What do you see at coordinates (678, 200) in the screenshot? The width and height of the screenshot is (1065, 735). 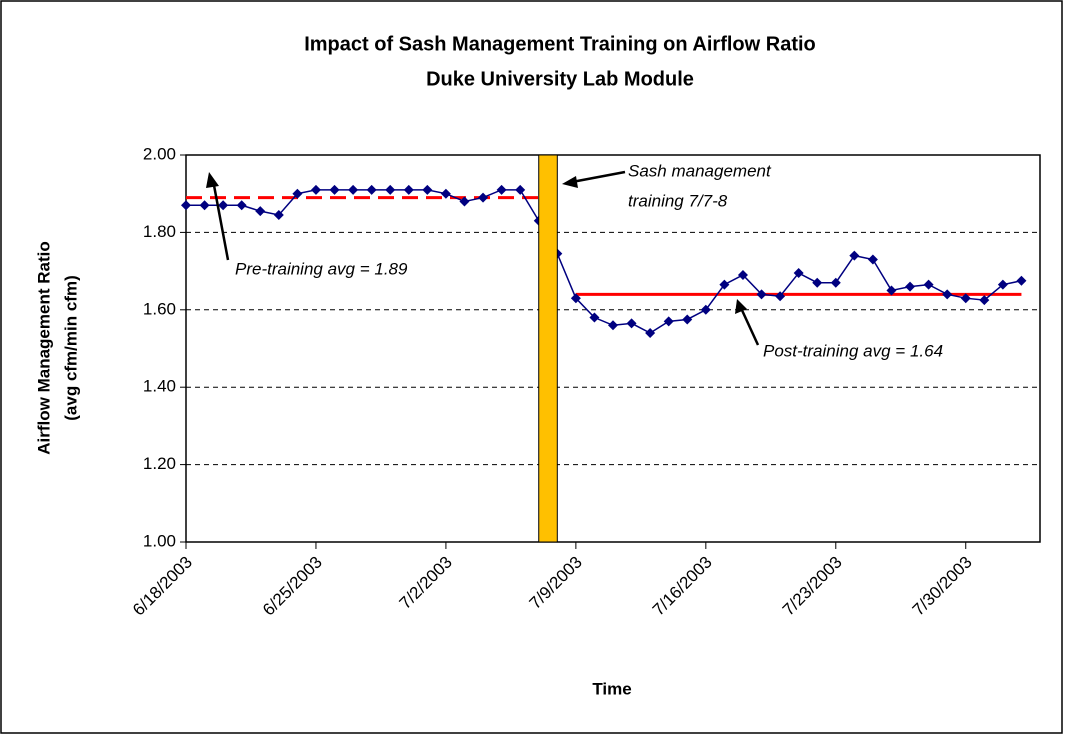 I see `annotation: training 7/7-8` at bounding box center [678, 200].